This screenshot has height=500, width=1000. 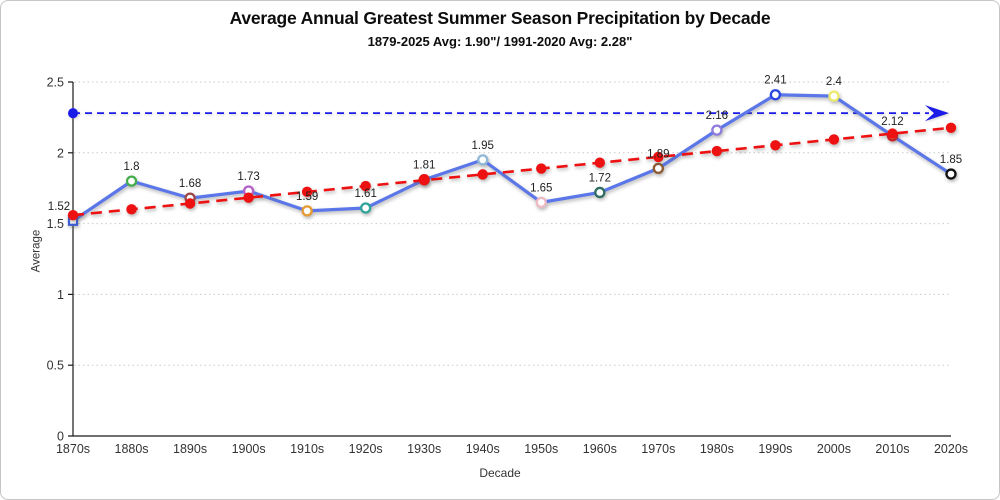 I want to click on data-label-1940s: 1.95, so click(x=483, y=146).